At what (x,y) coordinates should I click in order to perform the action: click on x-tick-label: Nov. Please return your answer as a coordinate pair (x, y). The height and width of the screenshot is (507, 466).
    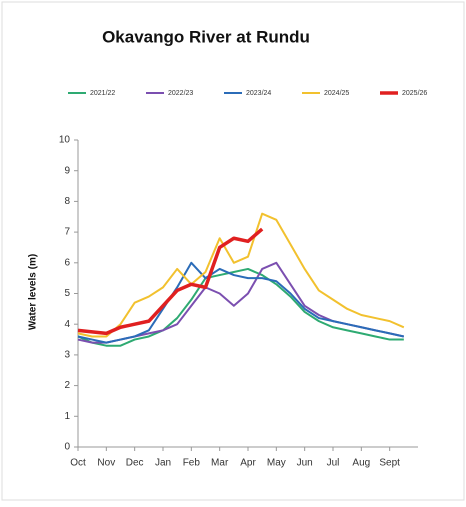
    Looking at the image, I should click on (106, 463).